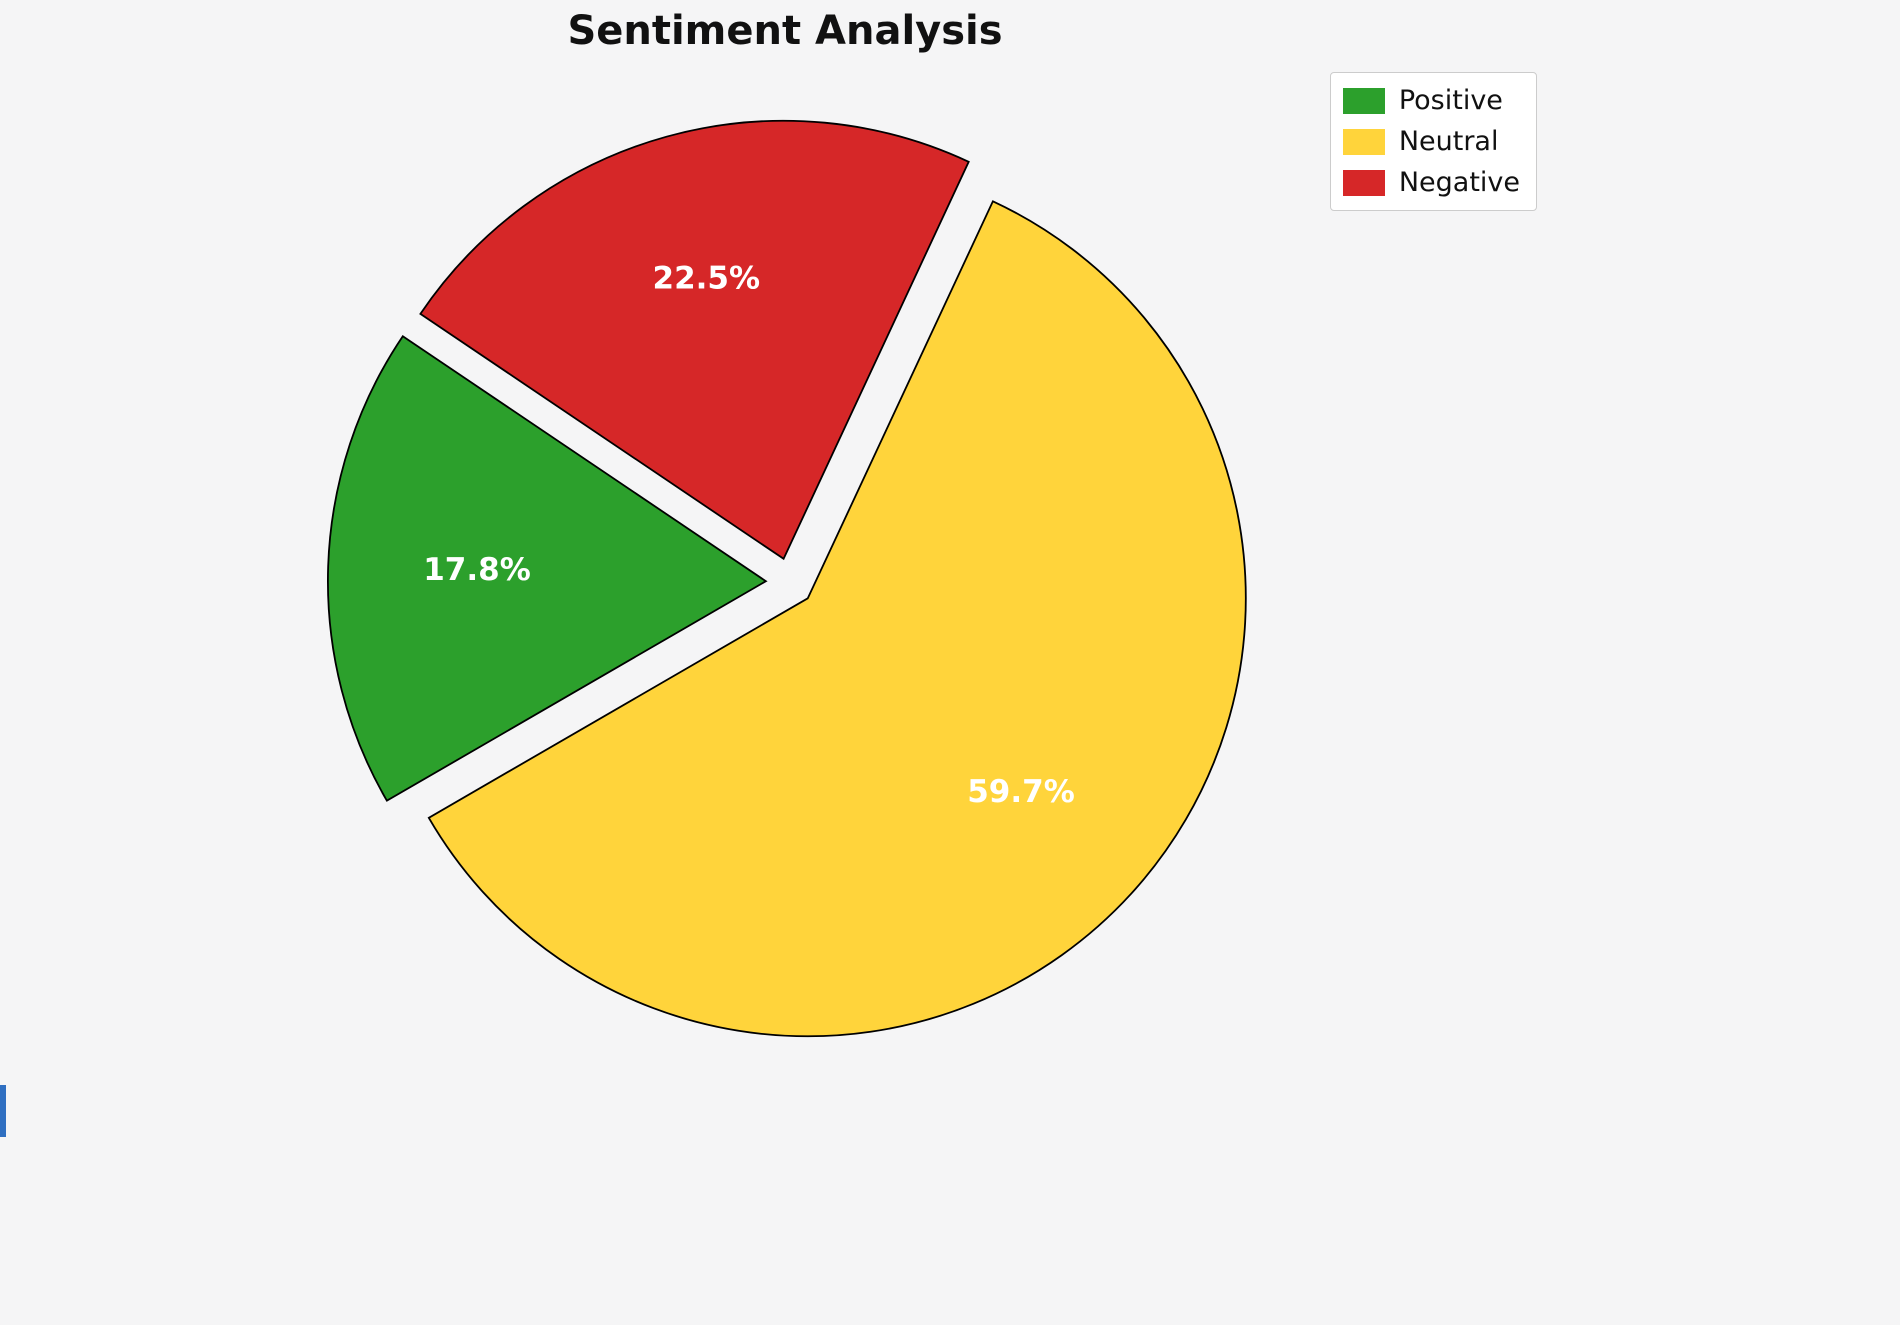 The image size is (1900, 1325). I want to click on legend-item-neutral: Neutral, so click(1431, 141).